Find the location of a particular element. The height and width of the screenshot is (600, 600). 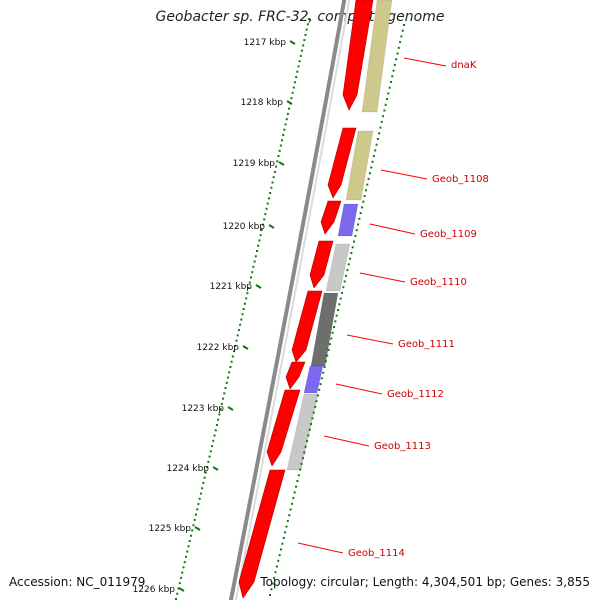

gene-label: Geob_1108 is located at coordinates (460, 179).